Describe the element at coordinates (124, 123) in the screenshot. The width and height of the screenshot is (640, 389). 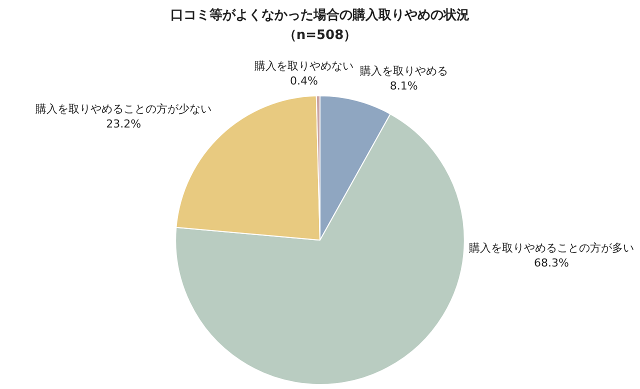
I see `data-label: 23.2%` at that location.